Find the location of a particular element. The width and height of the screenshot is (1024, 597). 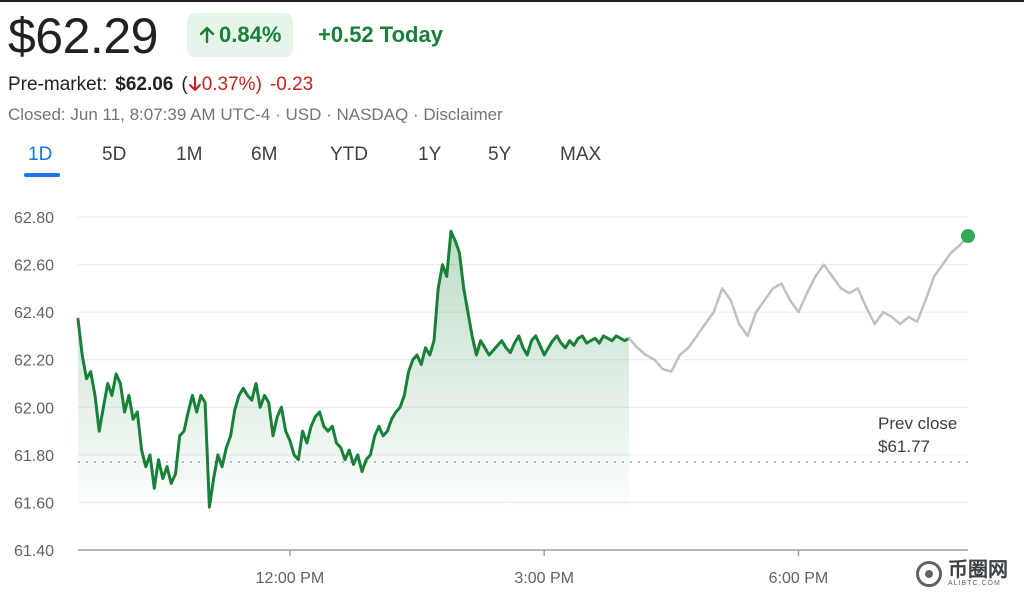

y-tick-label: 61.40 is located at coordinates (34, 551).